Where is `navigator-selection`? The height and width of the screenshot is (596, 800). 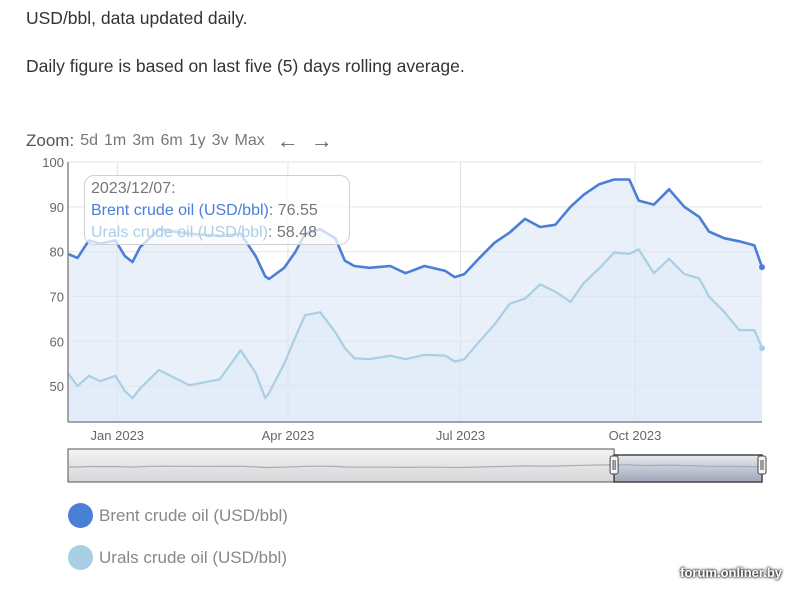
navigator-selection is located at coordinates (688, 468).